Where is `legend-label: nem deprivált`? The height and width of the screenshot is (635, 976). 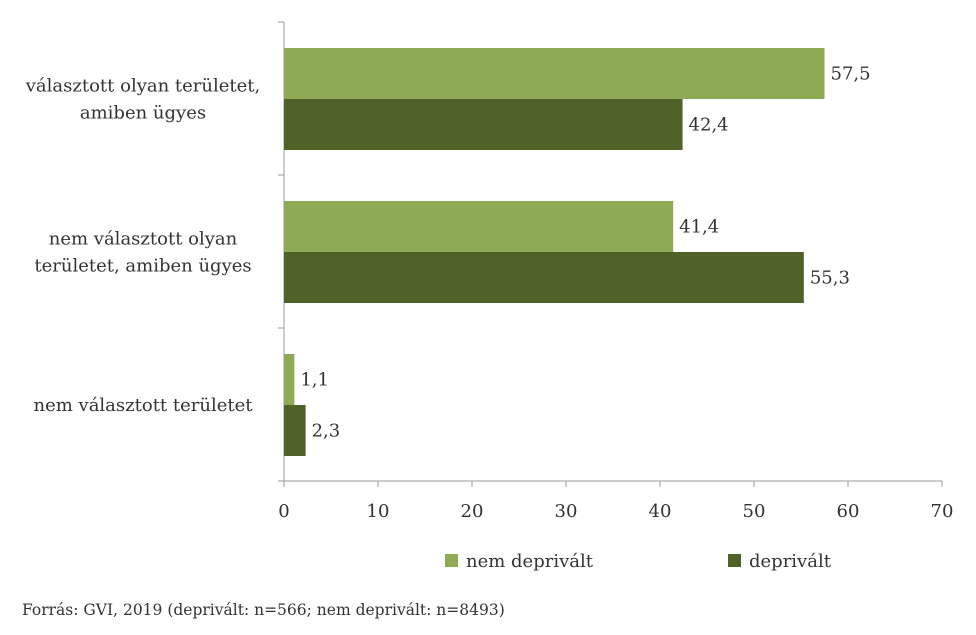 legend-label: nem deprivált is located at coordinates (530, 561).